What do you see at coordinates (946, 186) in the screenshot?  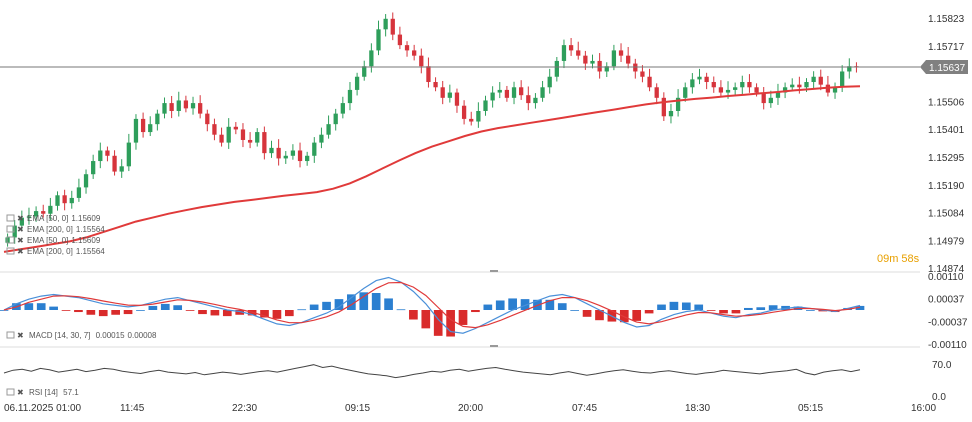 I see `price-tick-label: 1.15190` at bounding box center [946, 186].